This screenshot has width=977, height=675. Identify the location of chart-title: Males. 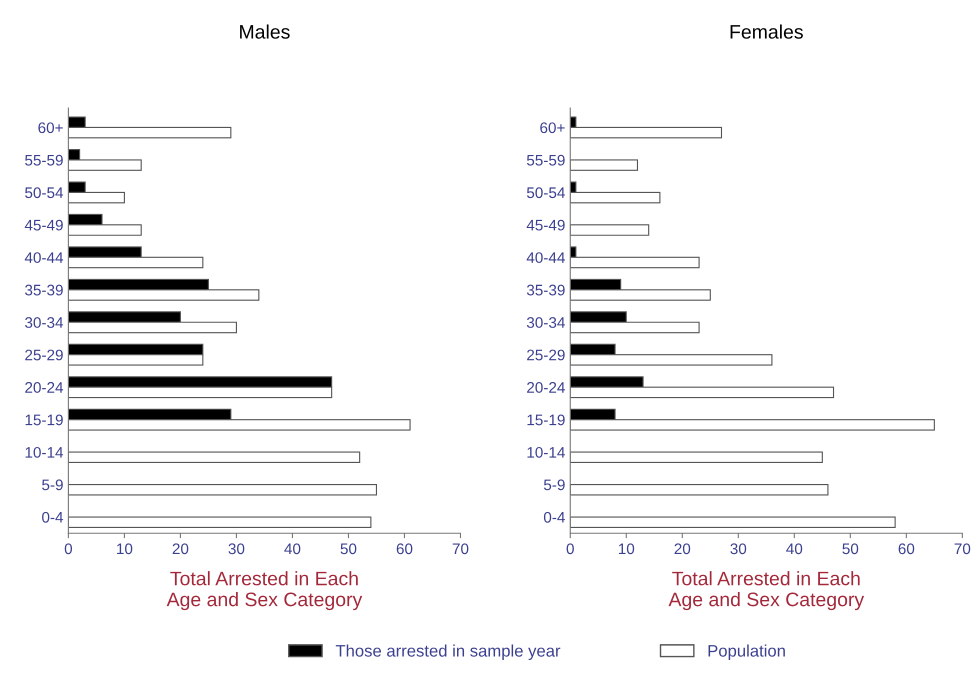
(265, 31).